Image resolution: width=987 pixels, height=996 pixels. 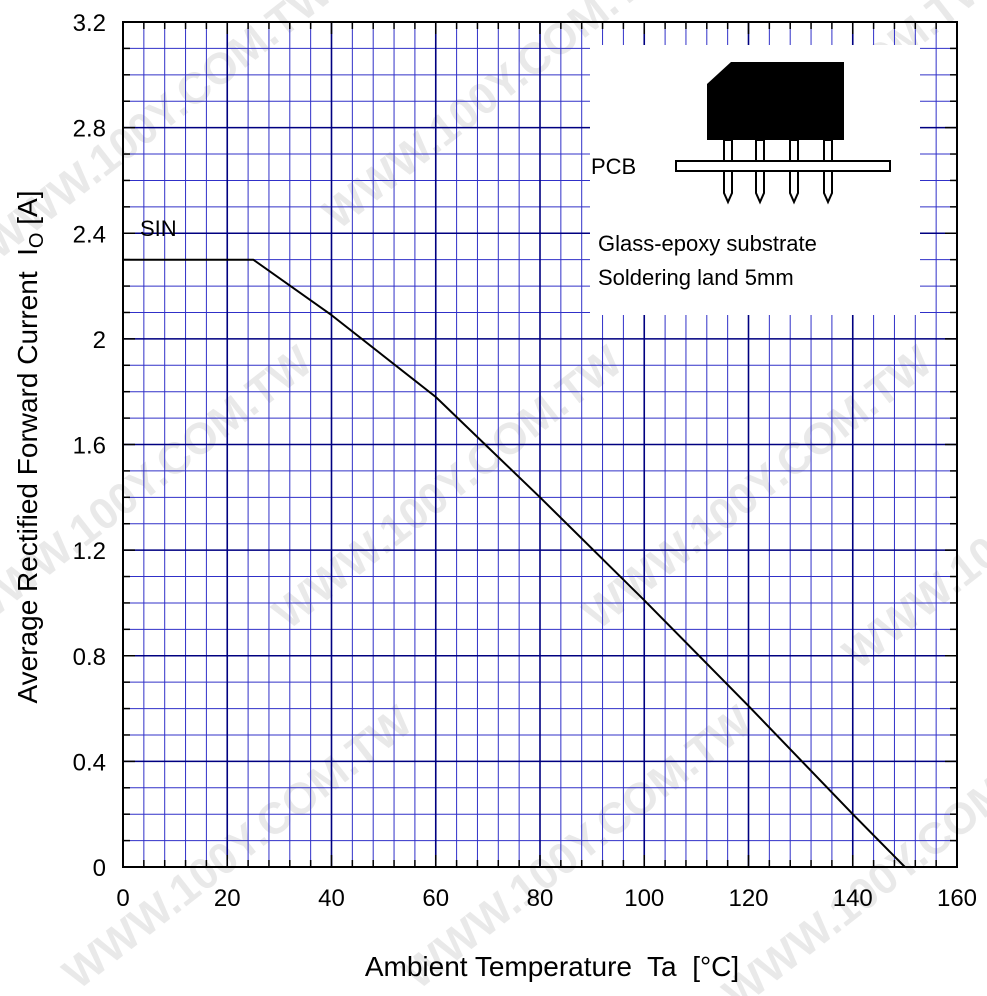 What do you see at coordinates (99, 868) in the screenshot?
I see `y-tick-label: 0` at bounding box center [99, 868].